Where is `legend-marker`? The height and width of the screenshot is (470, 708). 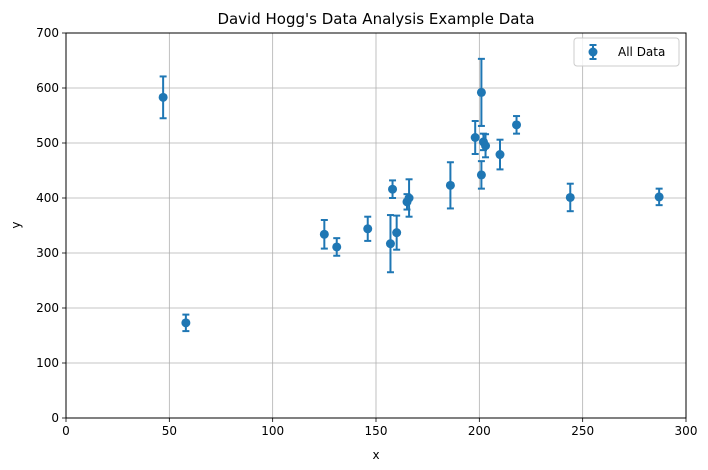 legend-marker is located at coordinates (593, 52).